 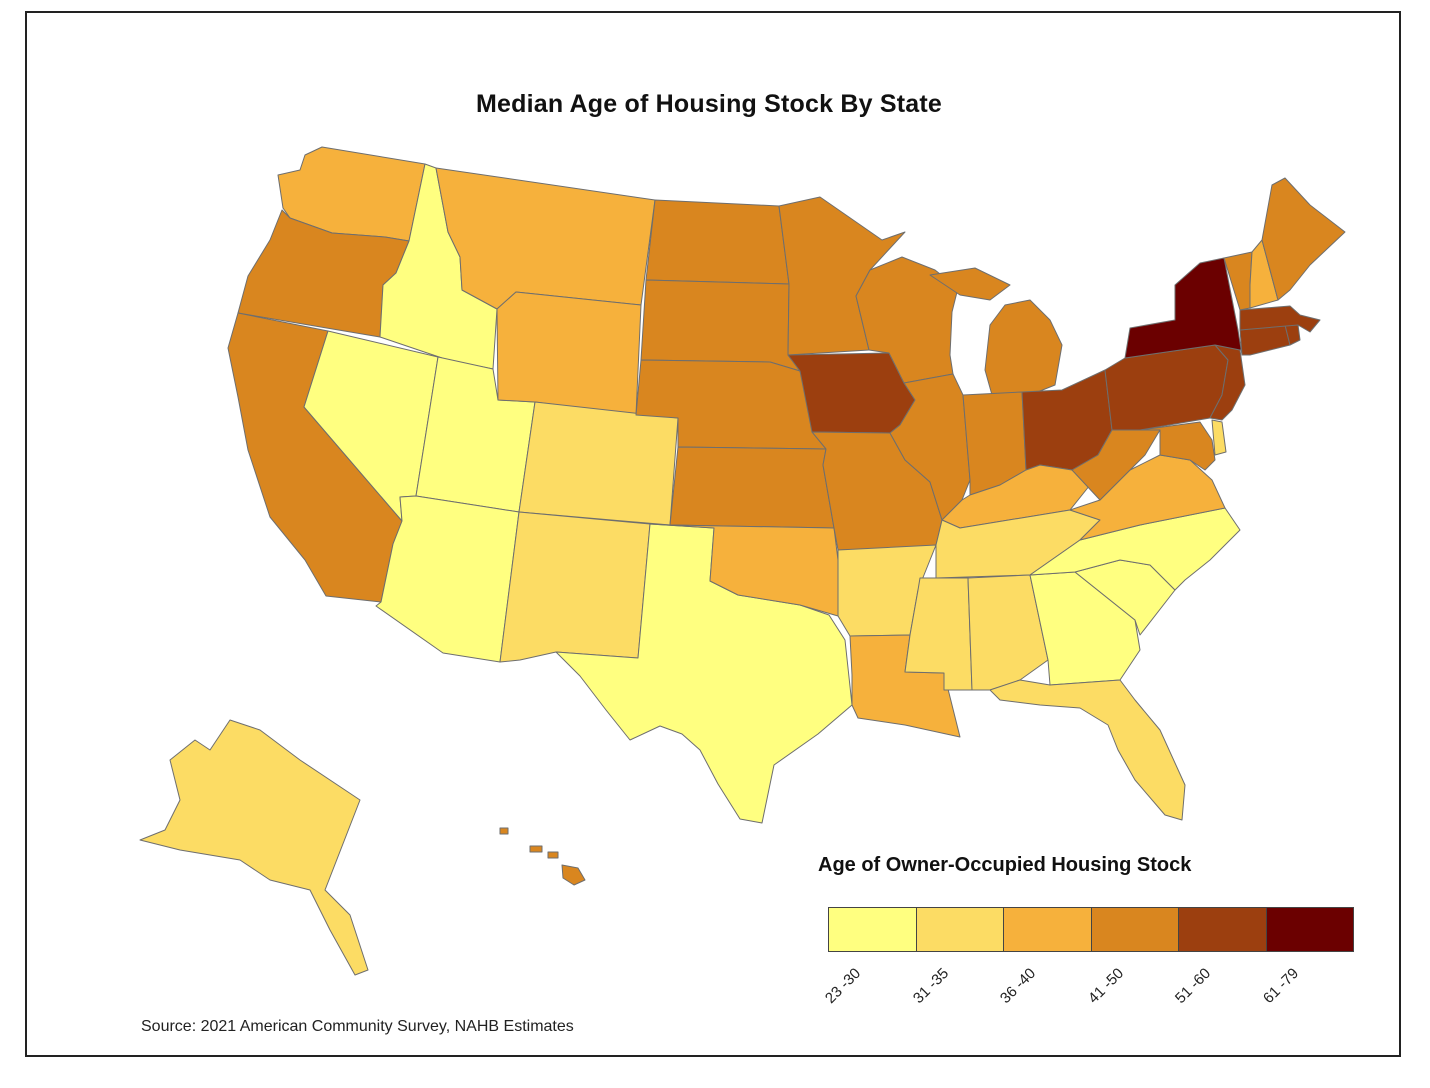 I want to click on legend-title: Age of Owner-Occupied Housing Stock, so click(x=1005, y=865).